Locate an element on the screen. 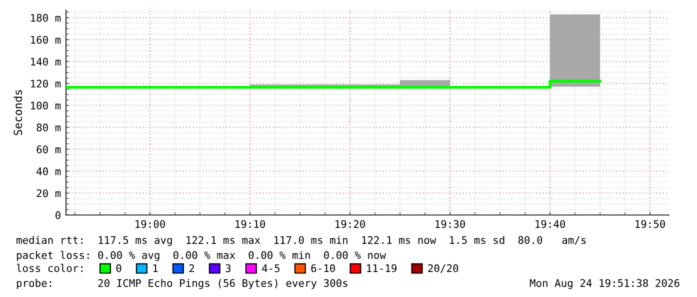 This screenshot has width=697, height=297. y-tick-label: 0 is located at coordinates (58, 215).